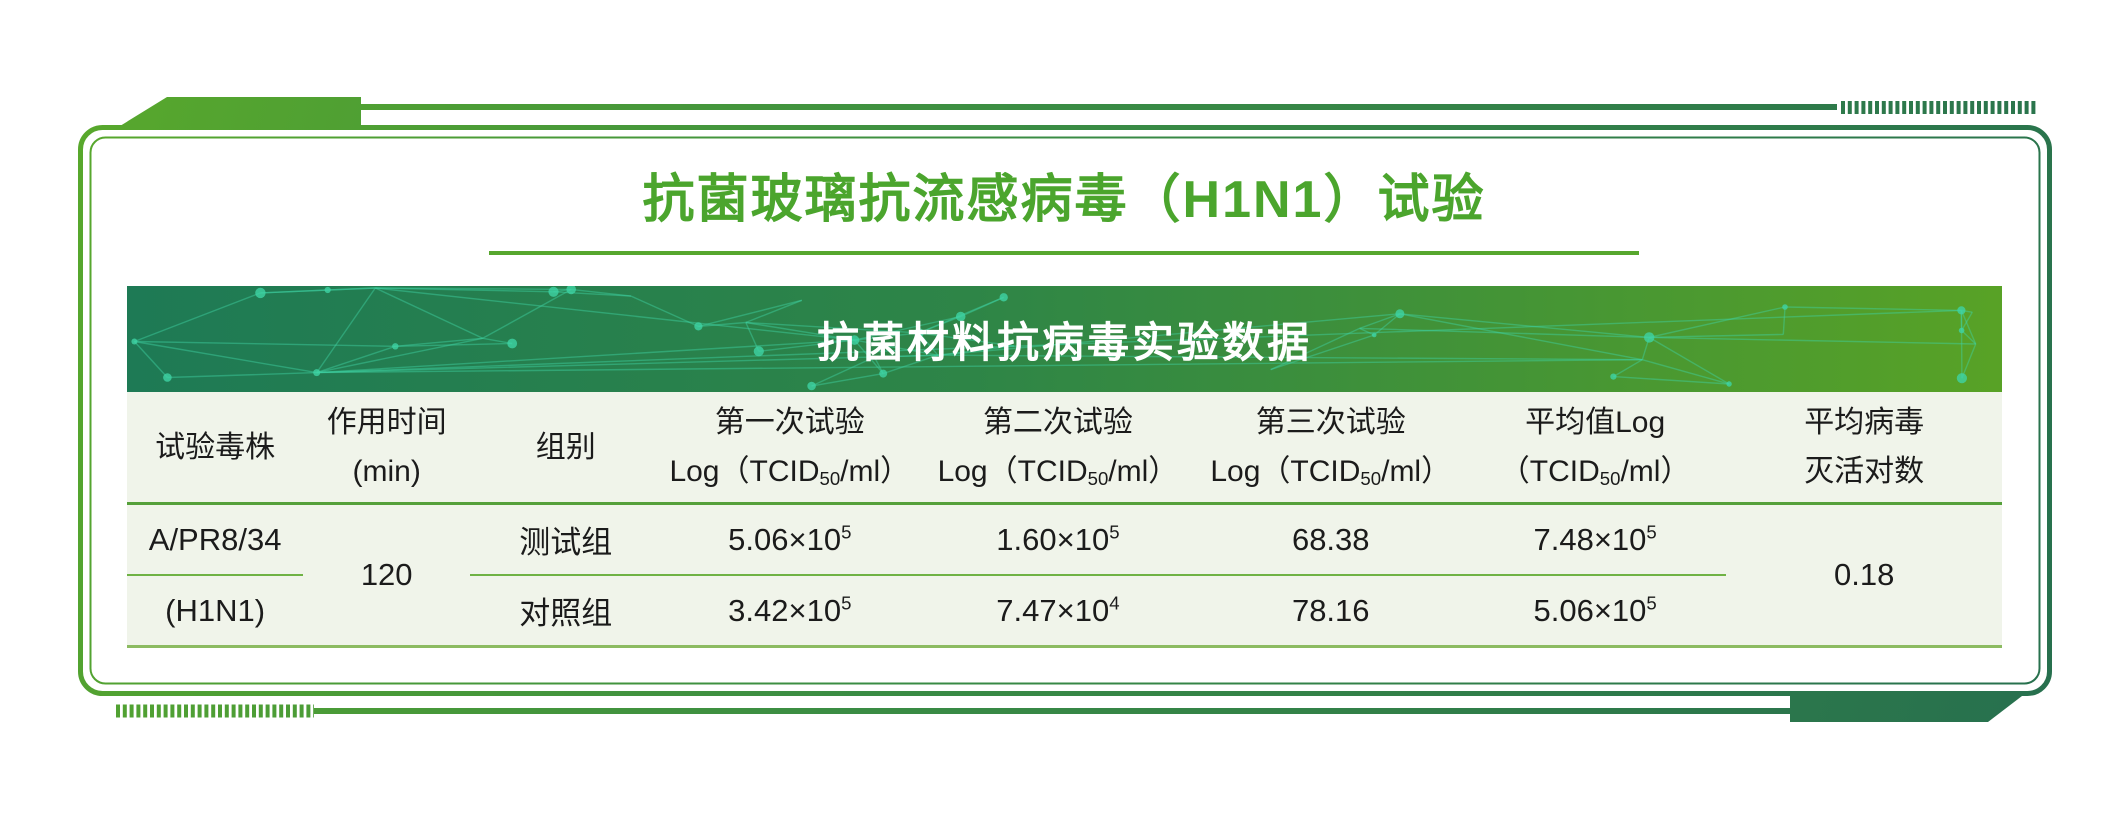  Describe the element at coordinates (240, 111) in the screenshot. I see `top-left-accent` at that location.